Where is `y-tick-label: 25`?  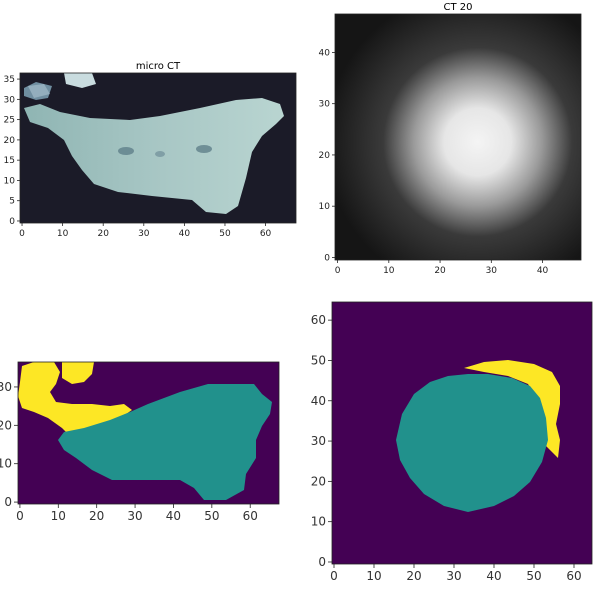 y-tick-label: 25 is located at coordinates (9, 121).